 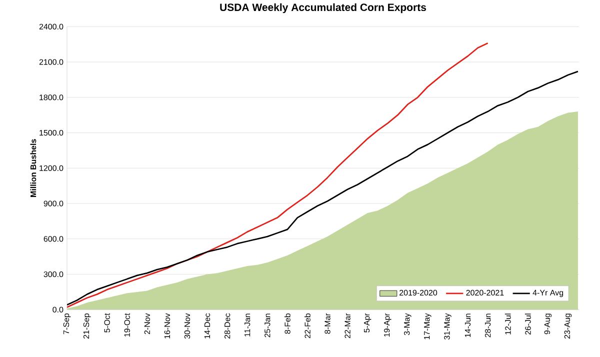 What do you see at coordinates (127, 325) in the screenshot?
I see `x-tick-label: 19-Oct` at bounding box center [127, 325].